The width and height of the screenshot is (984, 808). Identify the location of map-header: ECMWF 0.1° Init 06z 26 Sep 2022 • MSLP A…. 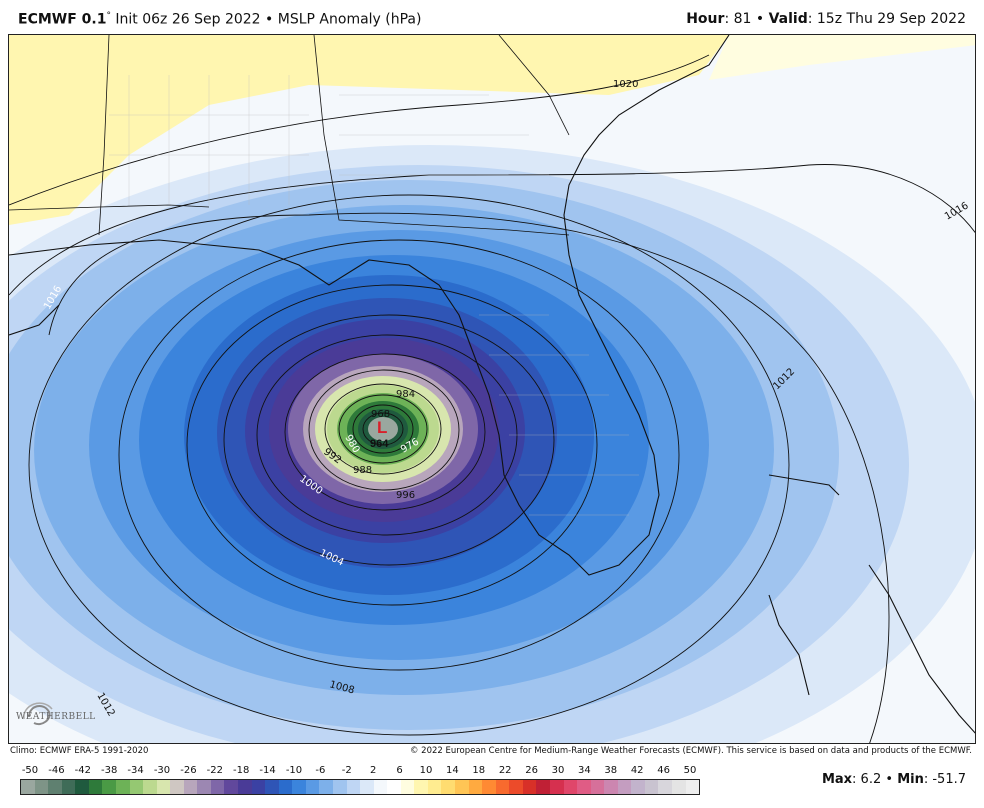
(492, 17).